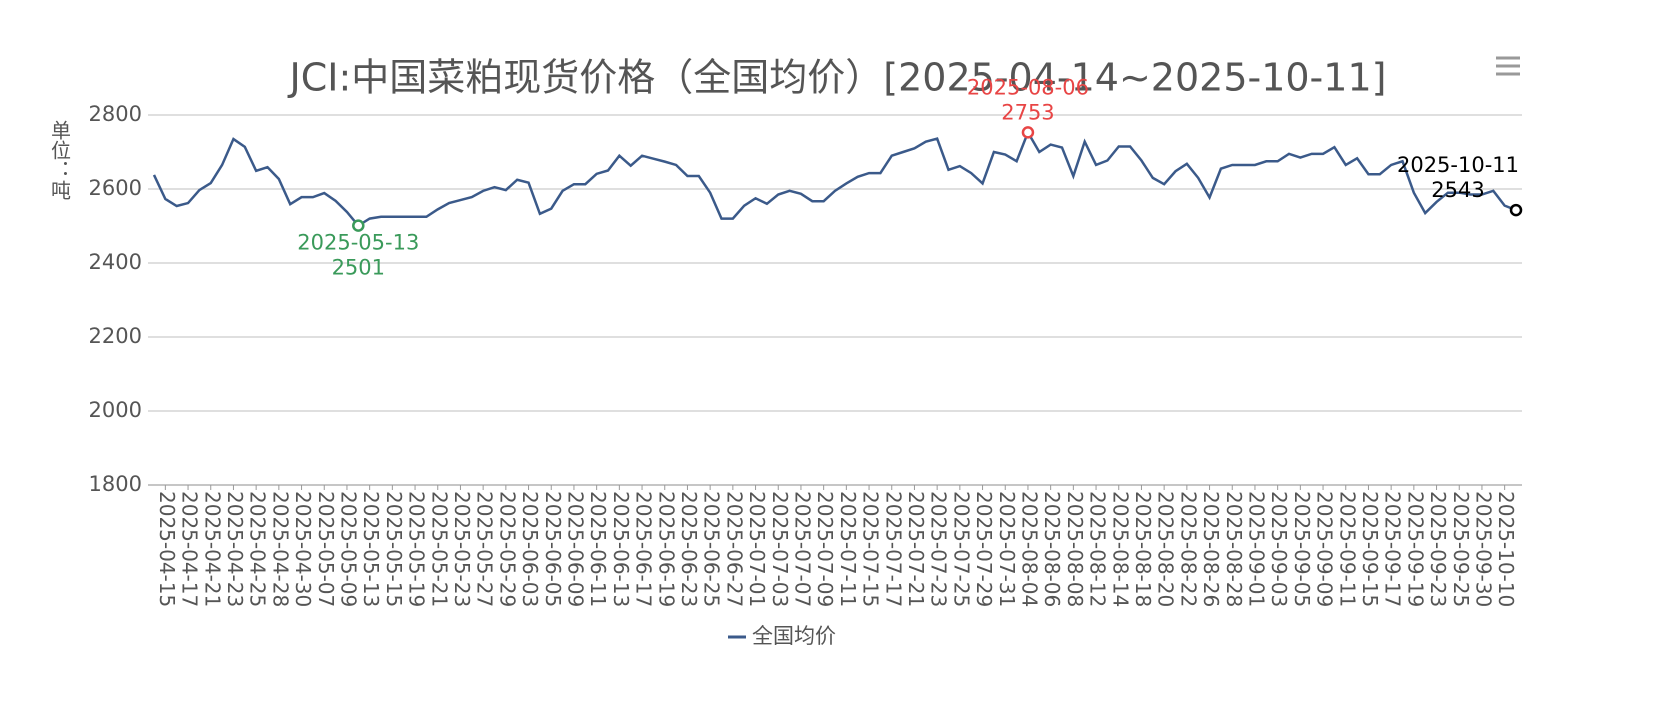 The width and height of the screenshot is (1676, 722). Describe the element at coordinates (939, 549) in the screenshot. I see `x-tick-label: 2025-07-23` at that location.